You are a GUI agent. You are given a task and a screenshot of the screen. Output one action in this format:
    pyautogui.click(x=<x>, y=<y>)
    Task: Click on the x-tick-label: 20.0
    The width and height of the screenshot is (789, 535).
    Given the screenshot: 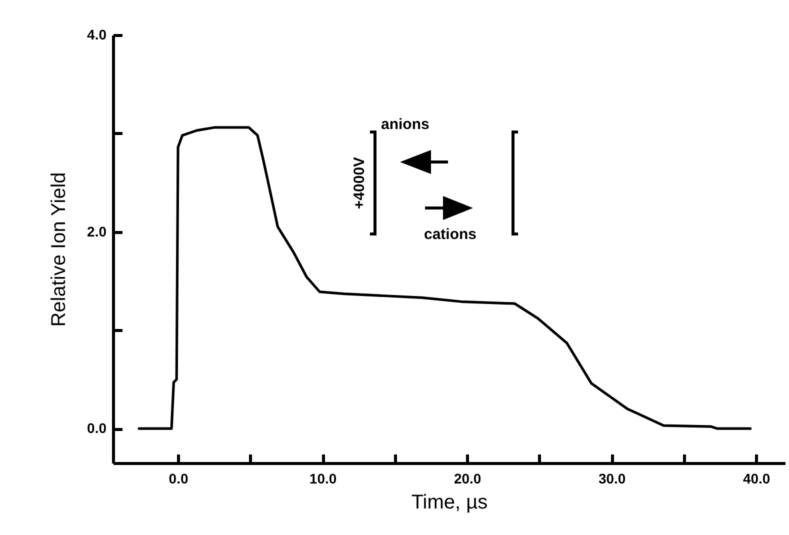 What is the action you would take?
    pyautogui.click(x=468, y=478)
    